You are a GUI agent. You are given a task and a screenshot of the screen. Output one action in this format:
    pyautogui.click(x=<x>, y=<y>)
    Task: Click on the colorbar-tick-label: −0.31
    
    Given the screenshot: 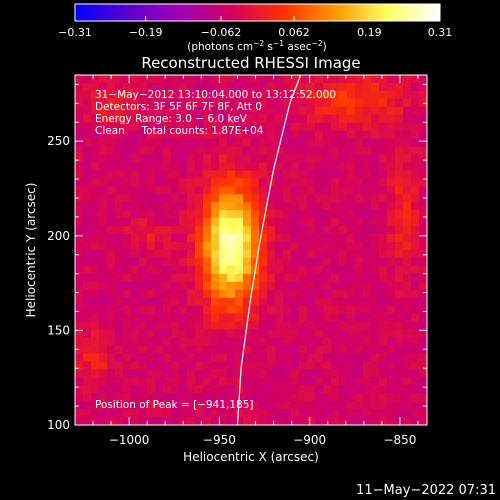 What is the action you would take?
    pyautogui.click(x=75, y=32)
    